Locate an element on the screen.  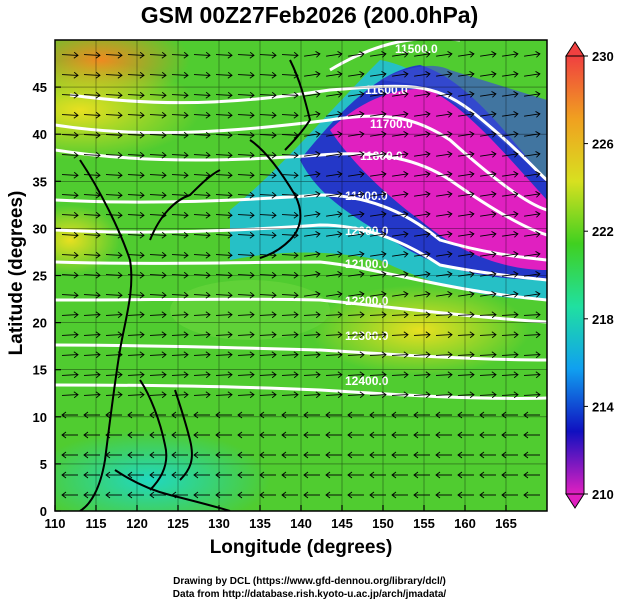
contour-label: 11500.0 is located at coordinates (416, 49).